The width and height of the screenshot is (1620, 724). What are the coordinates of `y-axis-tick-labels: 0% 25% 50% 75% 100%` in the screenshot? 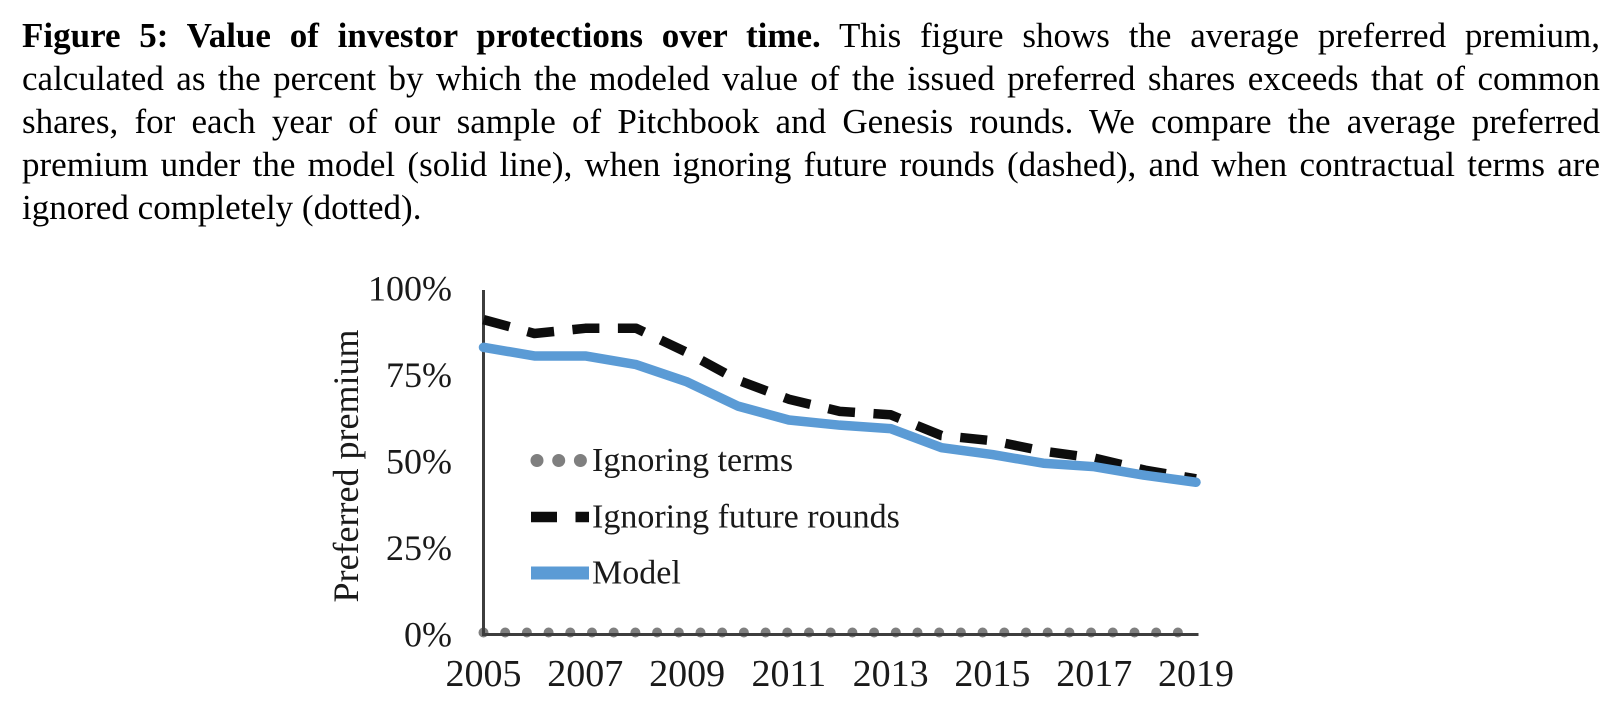 It's located at (410, 462).